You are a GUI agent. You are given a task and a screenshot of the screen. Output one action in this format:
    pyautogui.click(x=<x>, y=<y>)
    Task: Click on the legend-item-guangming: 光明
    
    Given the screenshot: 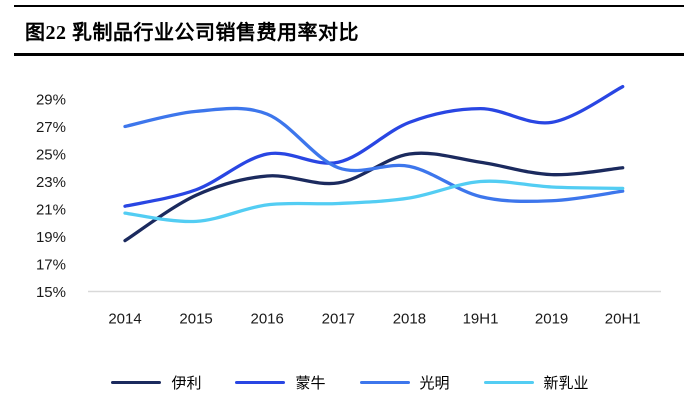 What is the action you would take?
    pyautogui.click(x=404, y=382)
    